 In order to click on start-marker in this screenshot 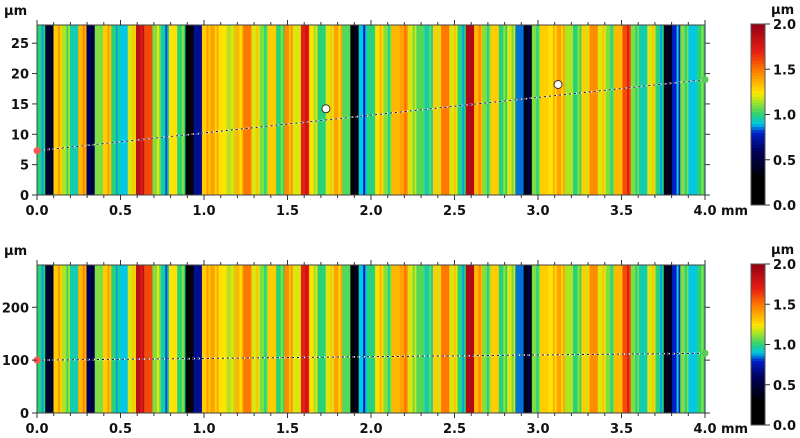, I will do `click(37, 151)`.